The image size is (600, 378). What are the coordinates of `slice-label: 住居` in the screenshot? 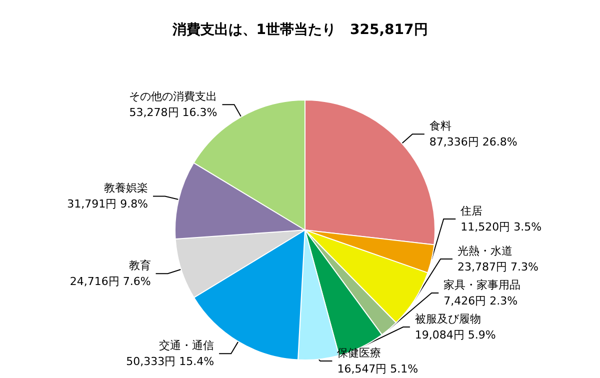 It's located at (471, 211).